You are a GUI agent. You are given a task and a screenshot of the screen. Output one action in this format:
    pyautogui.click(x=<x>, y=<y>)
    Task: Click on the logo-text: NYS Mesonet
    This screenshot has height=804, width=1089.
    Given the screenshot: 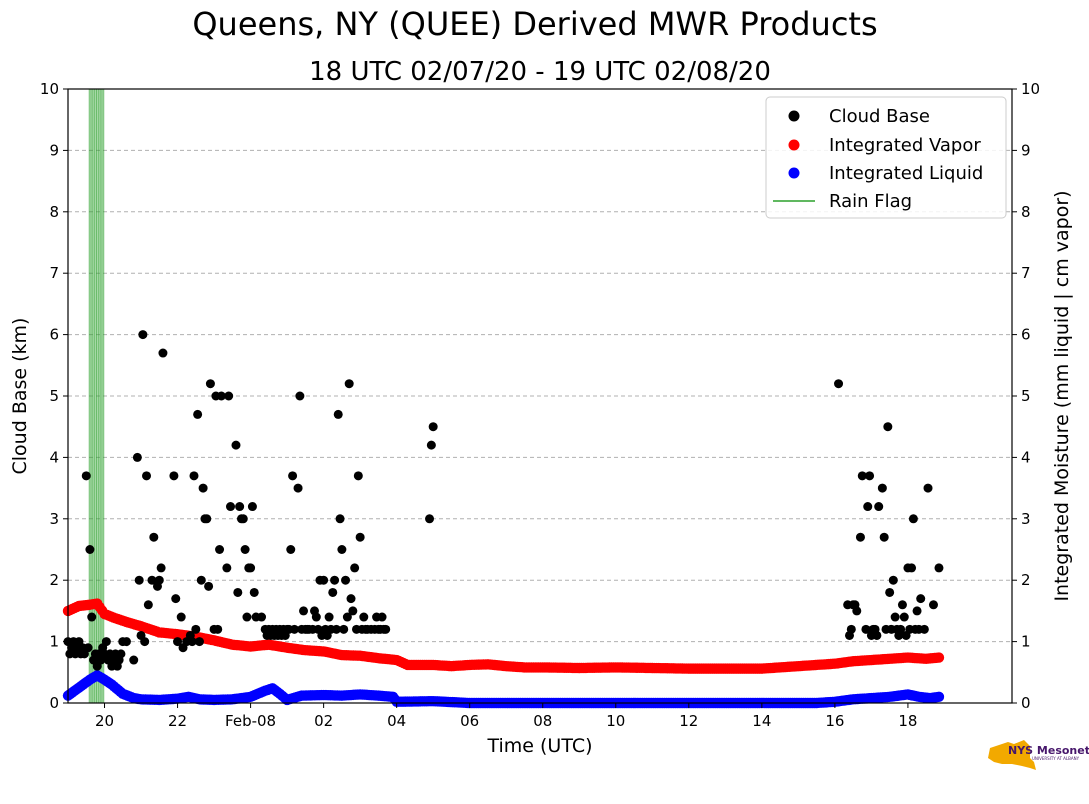 What is the action you would take?
    pyautogui.click(x=1048, y=750)
    